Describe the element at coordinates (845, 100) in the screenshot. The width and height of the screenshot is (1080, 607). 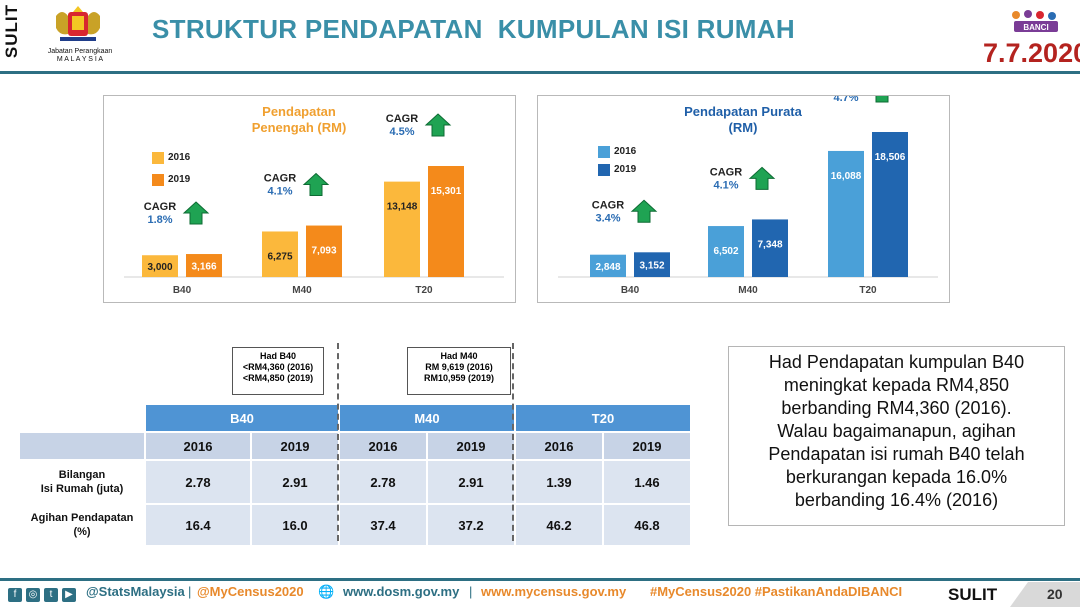
I see `cagr-value: 4.7%` at that location.